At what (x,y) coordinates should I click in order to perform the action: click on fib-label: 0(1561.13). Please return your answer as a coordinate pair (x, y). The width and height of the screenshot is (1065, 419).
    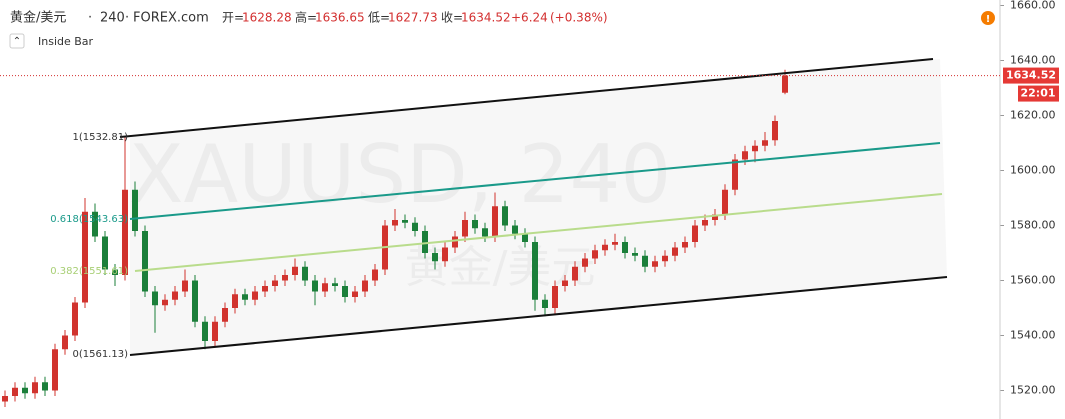
    Looking at the image, I should click on (100, 354).